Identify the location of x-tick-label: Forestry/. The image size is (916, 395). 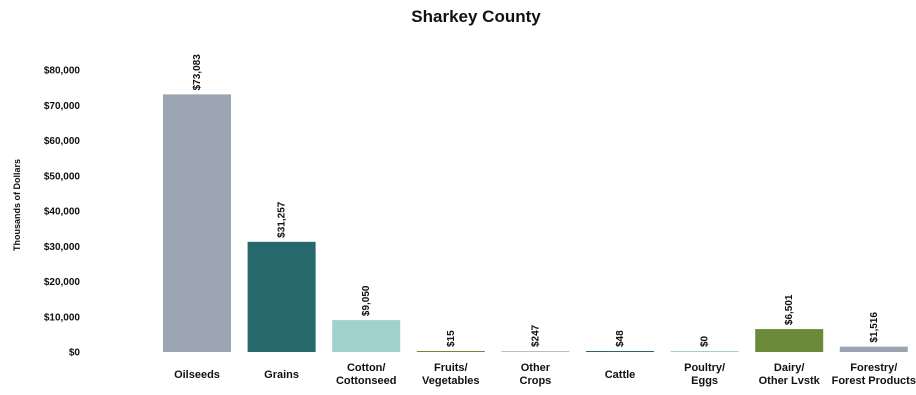
(873, 368).